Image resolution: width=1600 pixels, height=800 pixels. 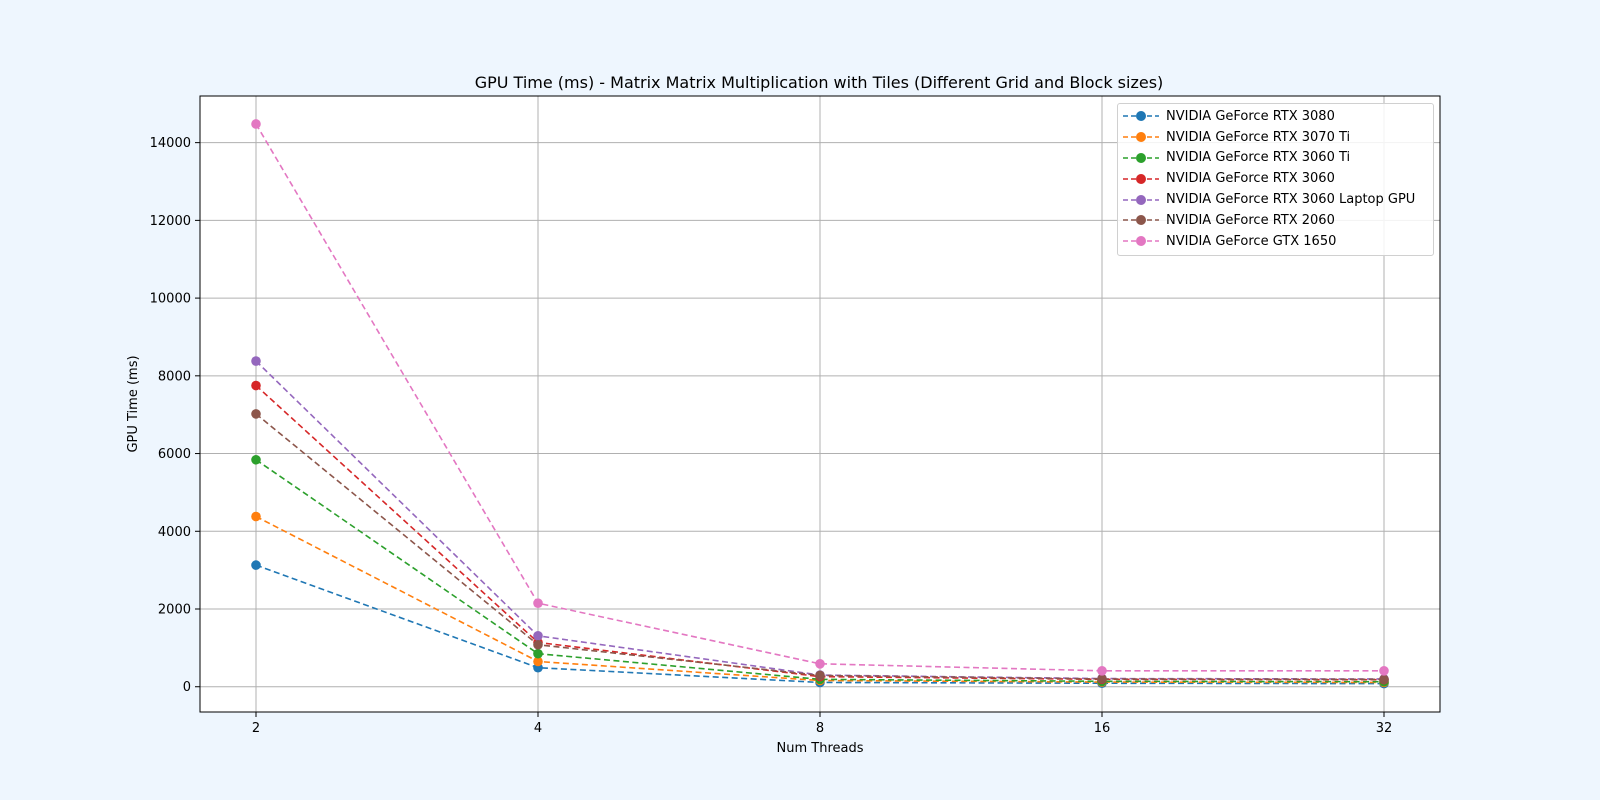 What do you see at coordinates (133, 403) in the screenshot?
I see `y-axis-label: GPU Time (ms)` at bounding box center [133, 403].